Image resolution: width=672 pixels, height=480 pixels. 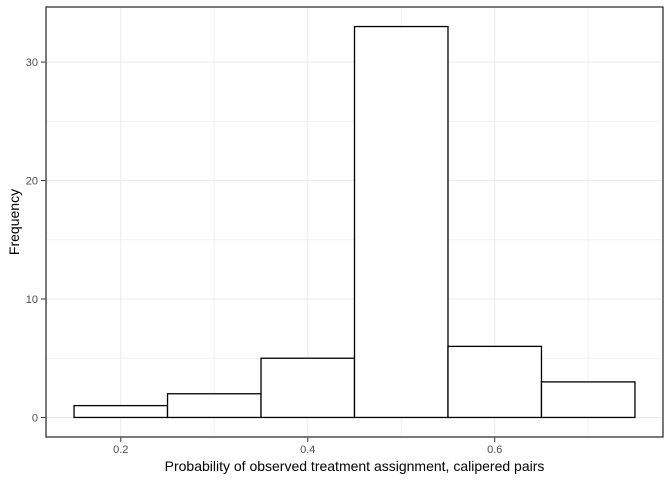 What do you see at coordinates (120, 450) in the screenshot?
I see `x-tick-label: 0.2` at bounding box center [120, 450].